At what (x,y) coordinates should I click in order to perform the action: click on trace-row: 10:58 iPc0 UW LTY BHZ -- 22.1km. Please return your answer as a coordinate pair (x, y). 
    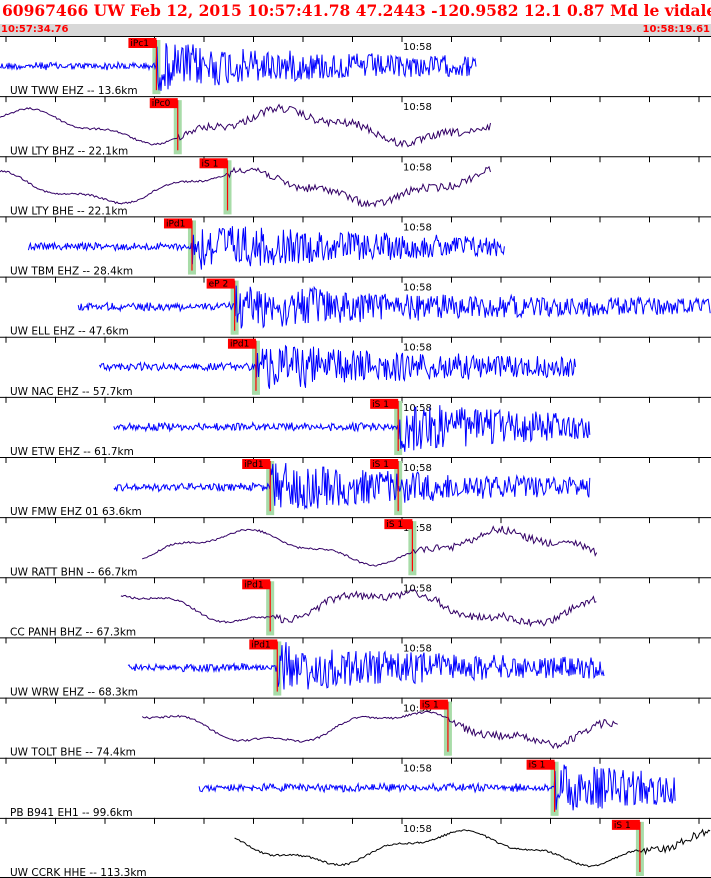
    Looking at the image, I should click on (355, 126).